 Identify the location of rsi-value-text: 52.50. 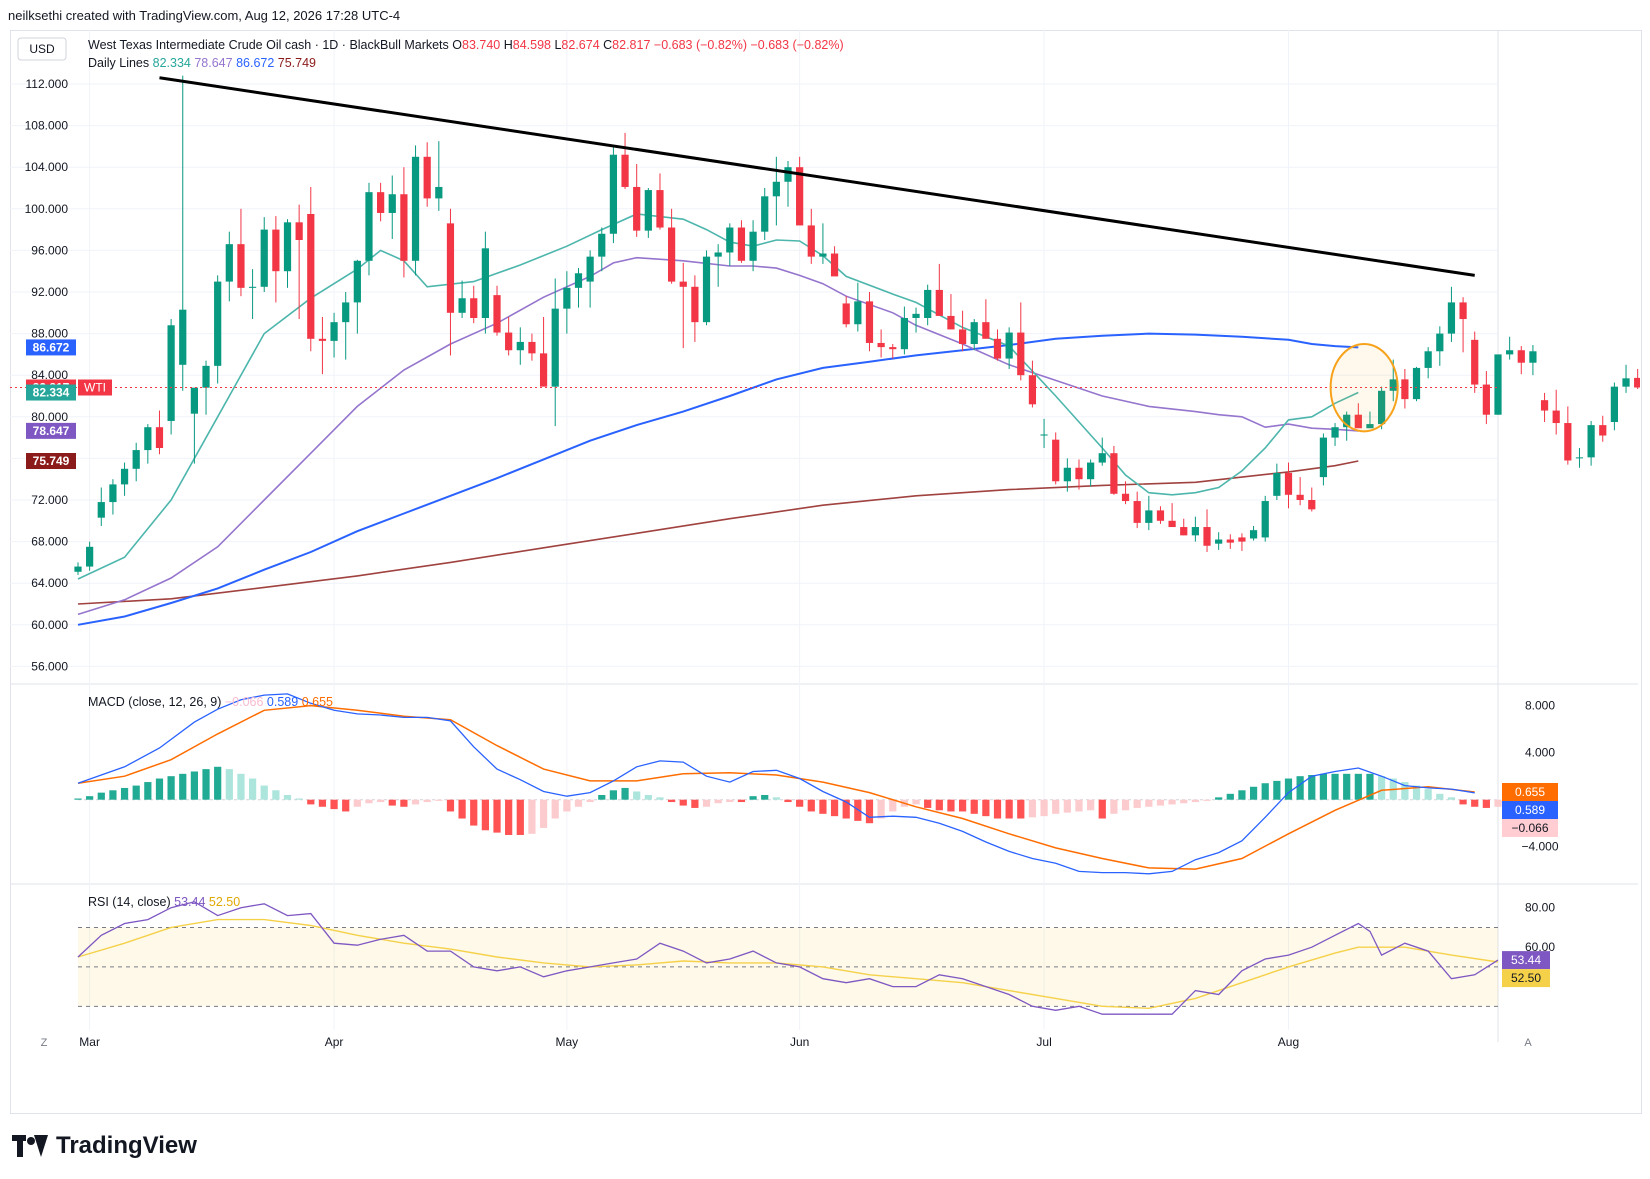
(1526, 978).